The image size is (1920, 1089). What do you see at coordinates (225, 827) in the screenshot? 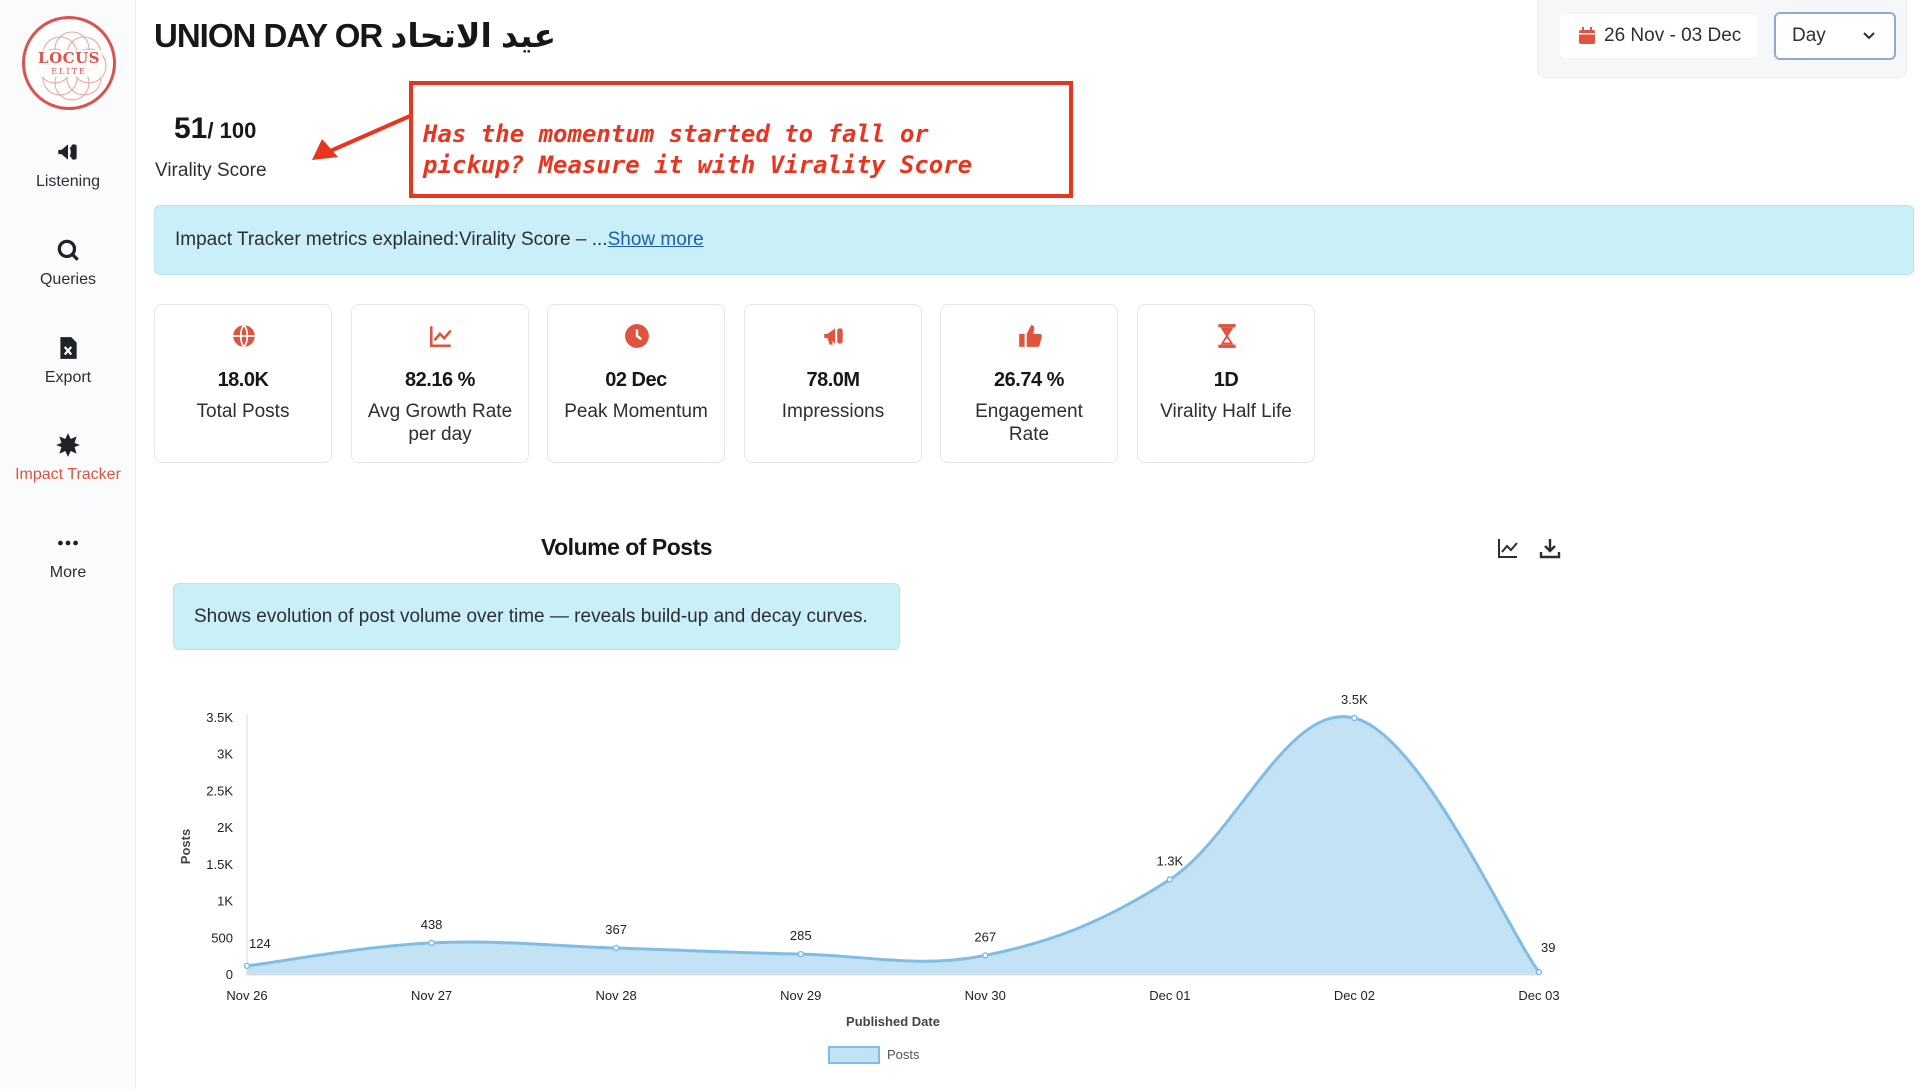
I see `y-tick-label: 2K` at bounding box center [225, 827].